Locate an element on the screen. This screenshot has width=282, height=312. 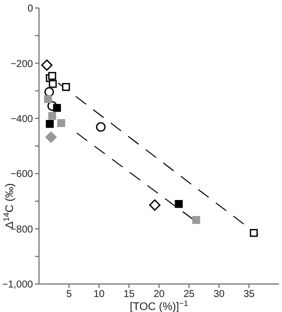
x-tick-label: 25 is located at coordinates (189, 294).